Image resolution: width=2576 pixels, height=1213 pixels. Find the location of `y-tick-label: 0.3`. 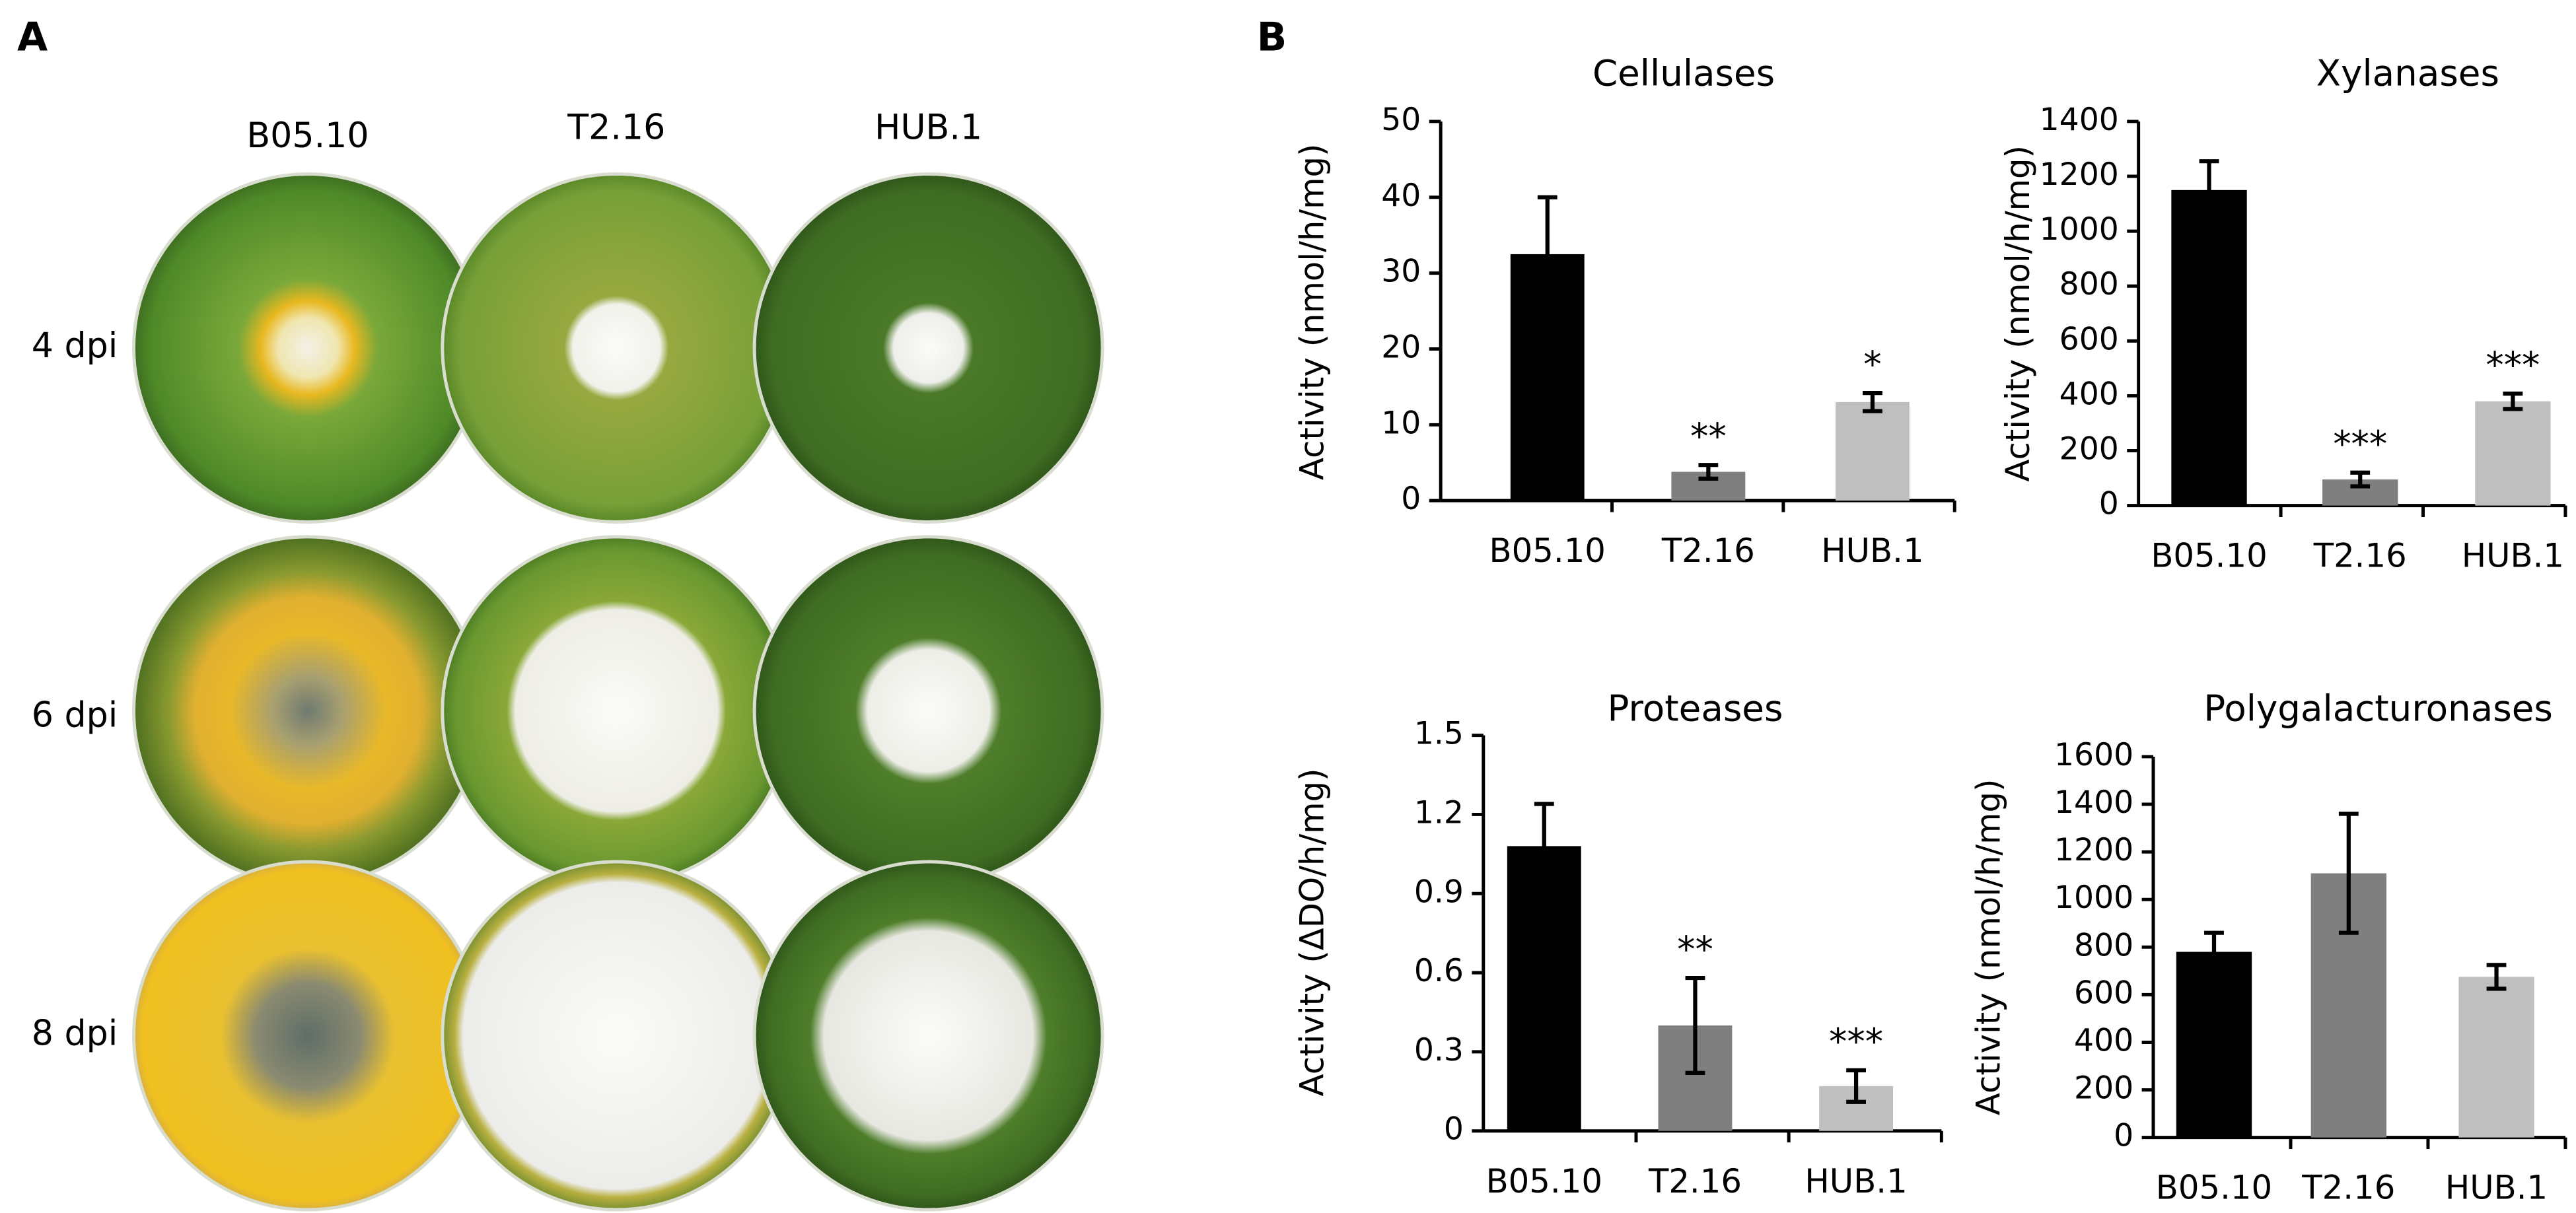

y-tick-label: 0.3 is located at coordinates (1439, 1050).